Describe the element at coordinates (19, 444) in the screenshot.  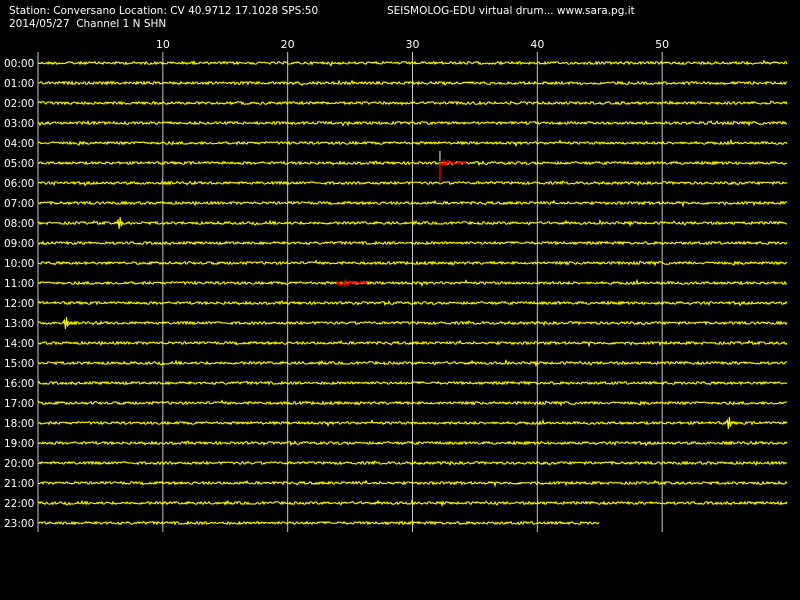
I see `hour-label: 19:00` at that location.